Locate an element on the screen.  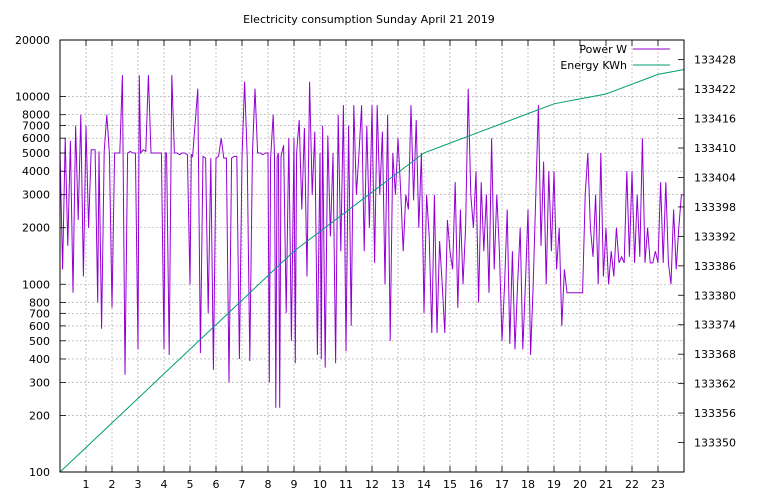
y-left-tick-label: 6000 is located at coordinates (36, 138).